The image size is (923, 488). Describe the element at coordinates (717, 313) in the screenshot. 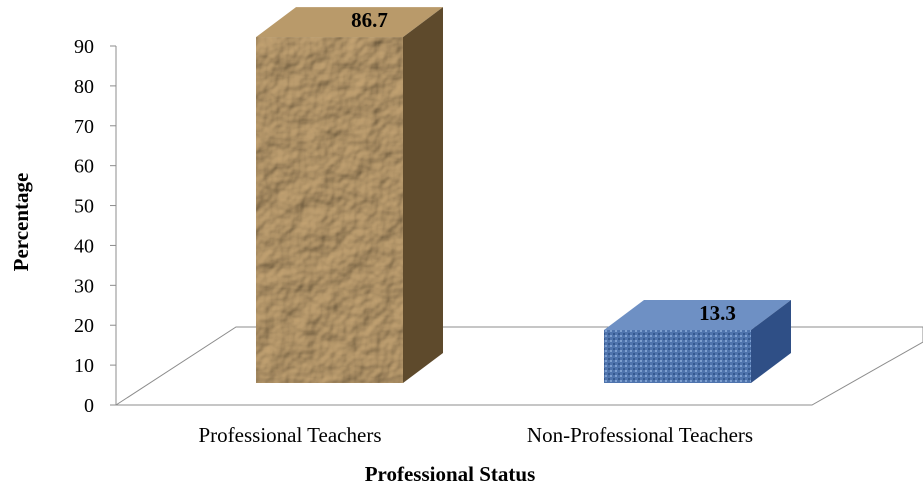

I see `data-label: 13.3` at that location.